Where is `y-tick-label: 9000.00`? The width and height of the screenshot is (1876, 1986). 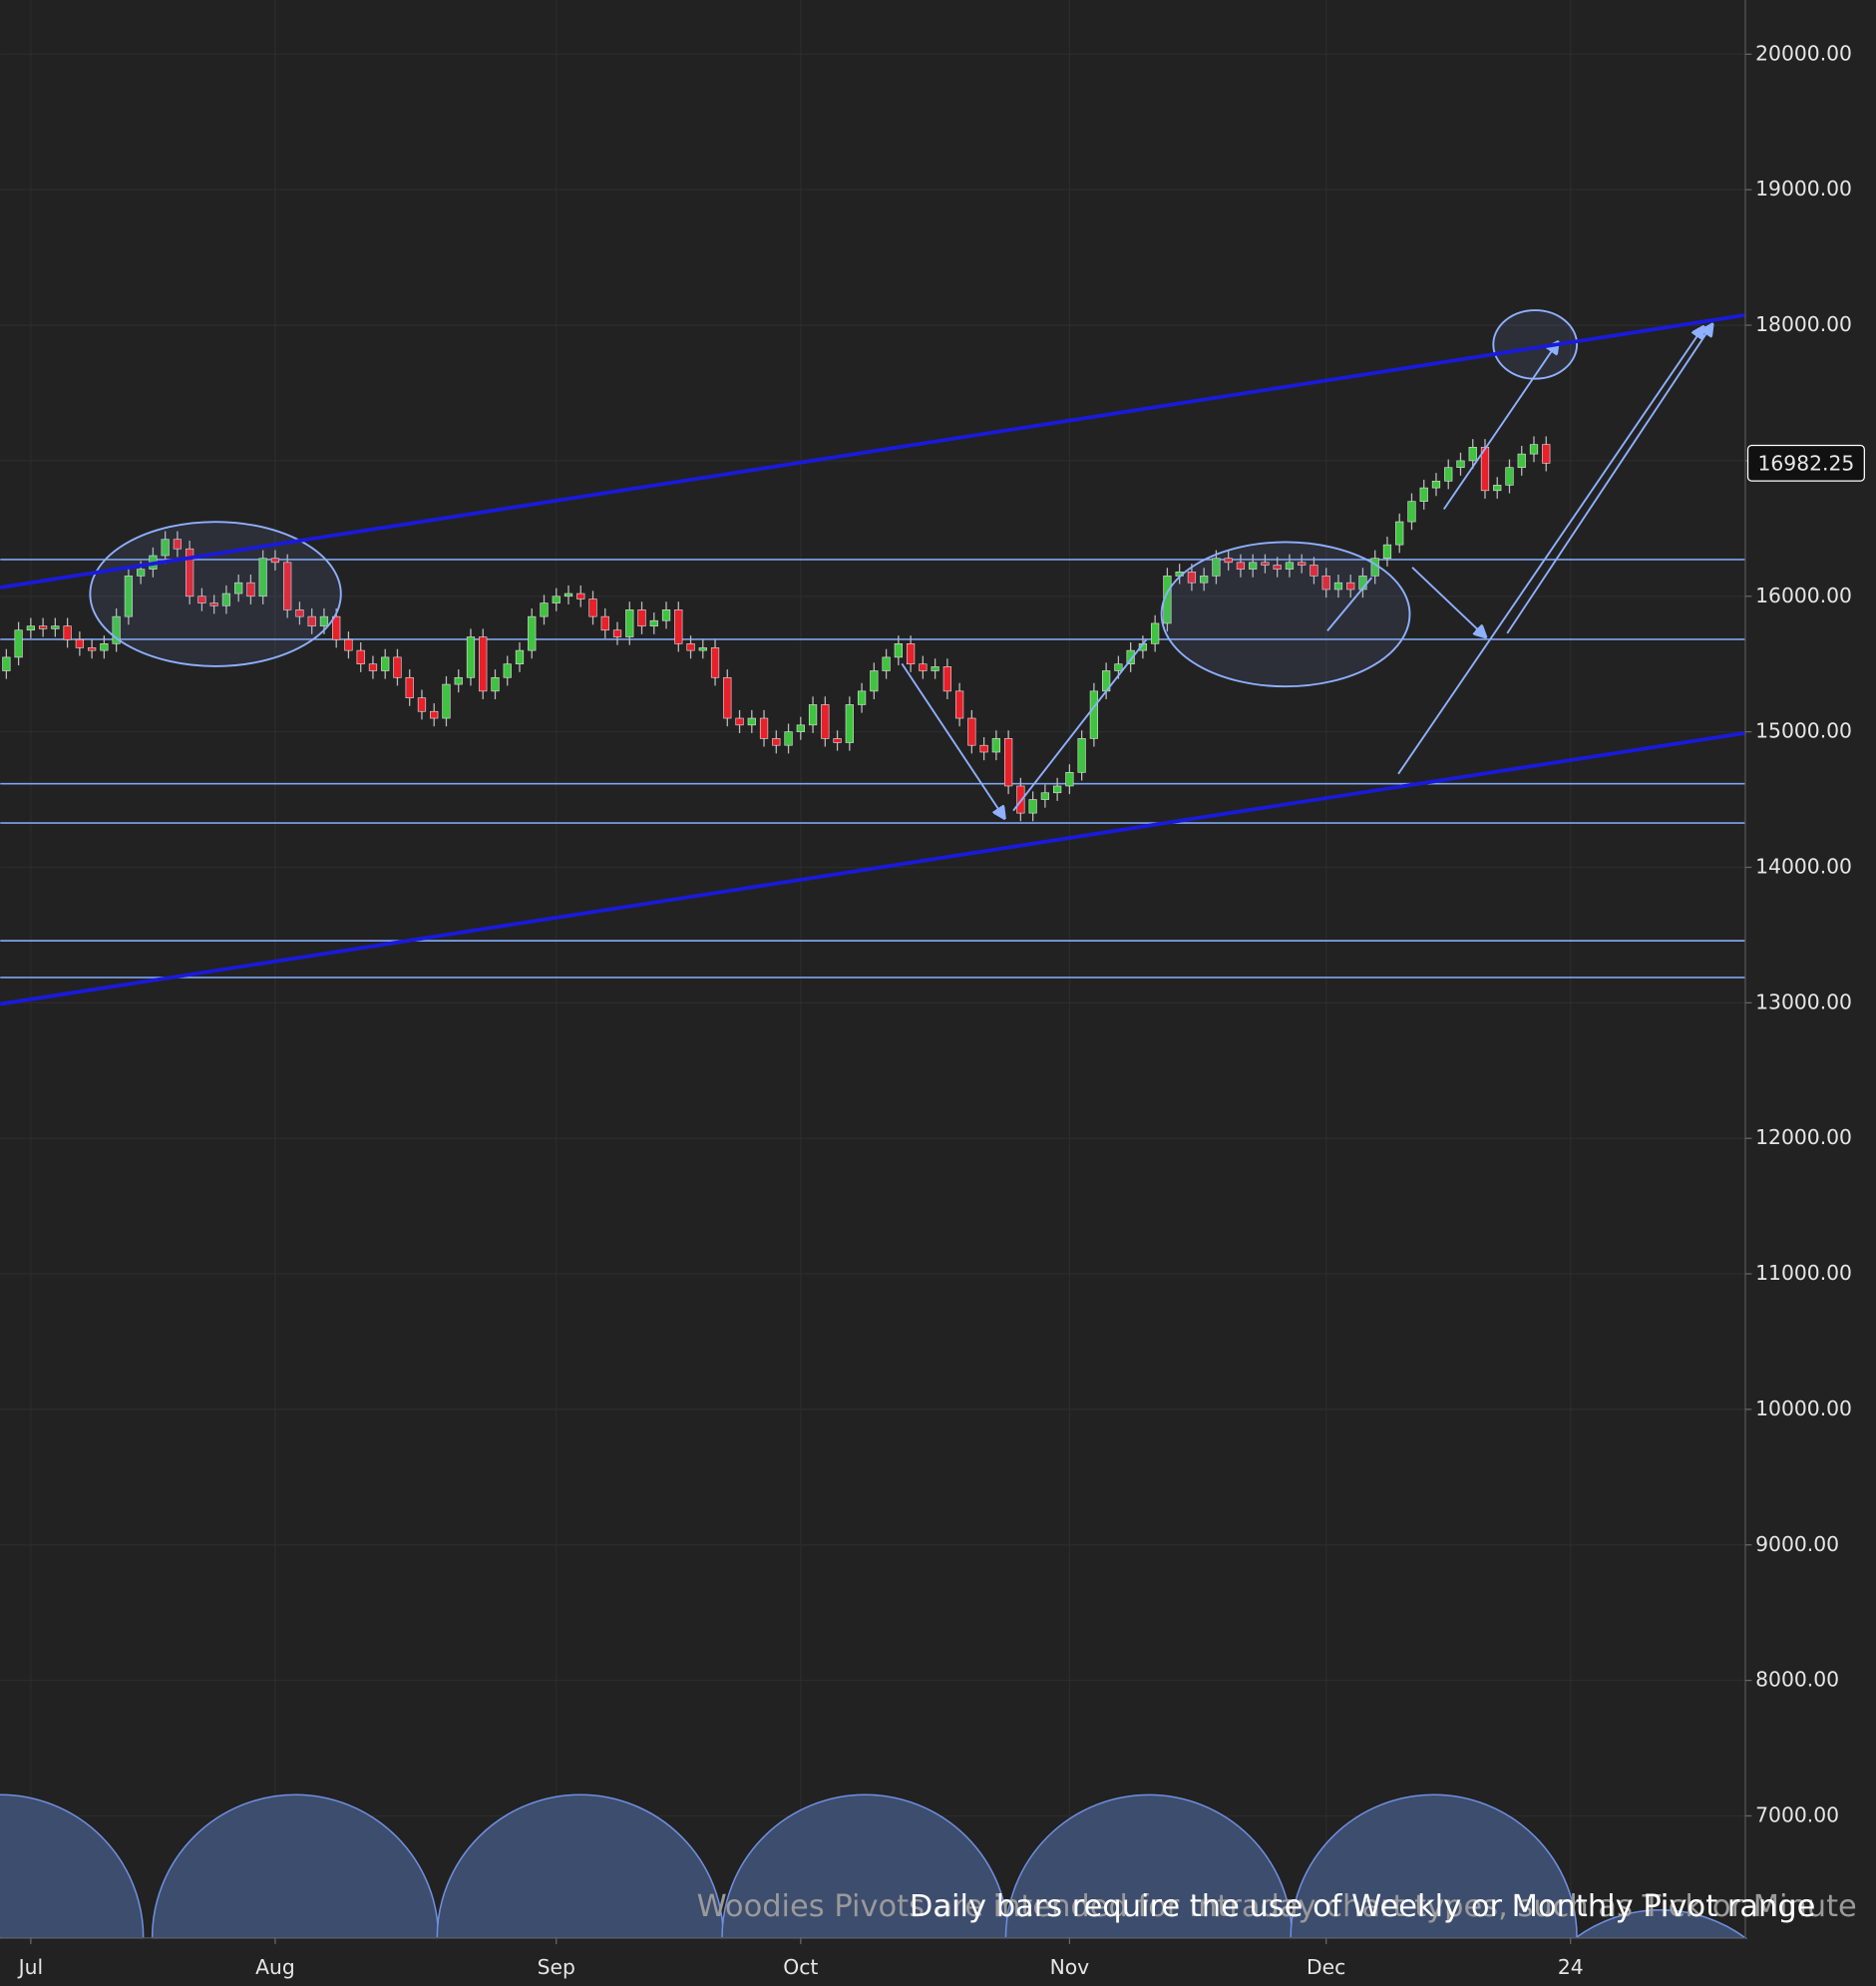 y-tick-label: 9000.00 is located at coordinates (1797, 1544).